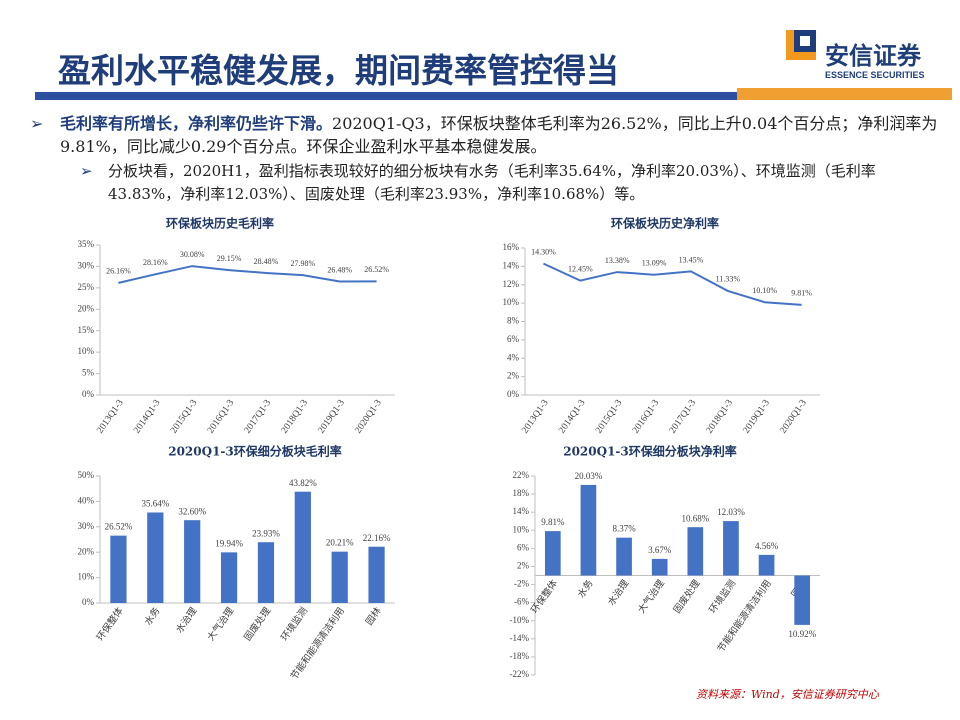  I want to click on y-tick-label: 35%, so click(86, 244).